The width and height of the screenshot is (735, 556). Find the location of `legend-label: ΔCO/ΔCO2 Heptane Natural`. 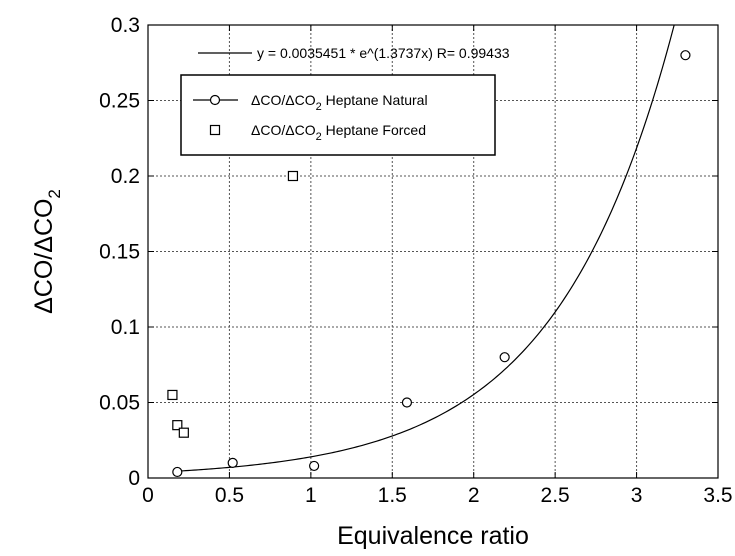

legend-label: ΔCO/ΔCO2 Heptane Natural is located at coordinates (339, 102).